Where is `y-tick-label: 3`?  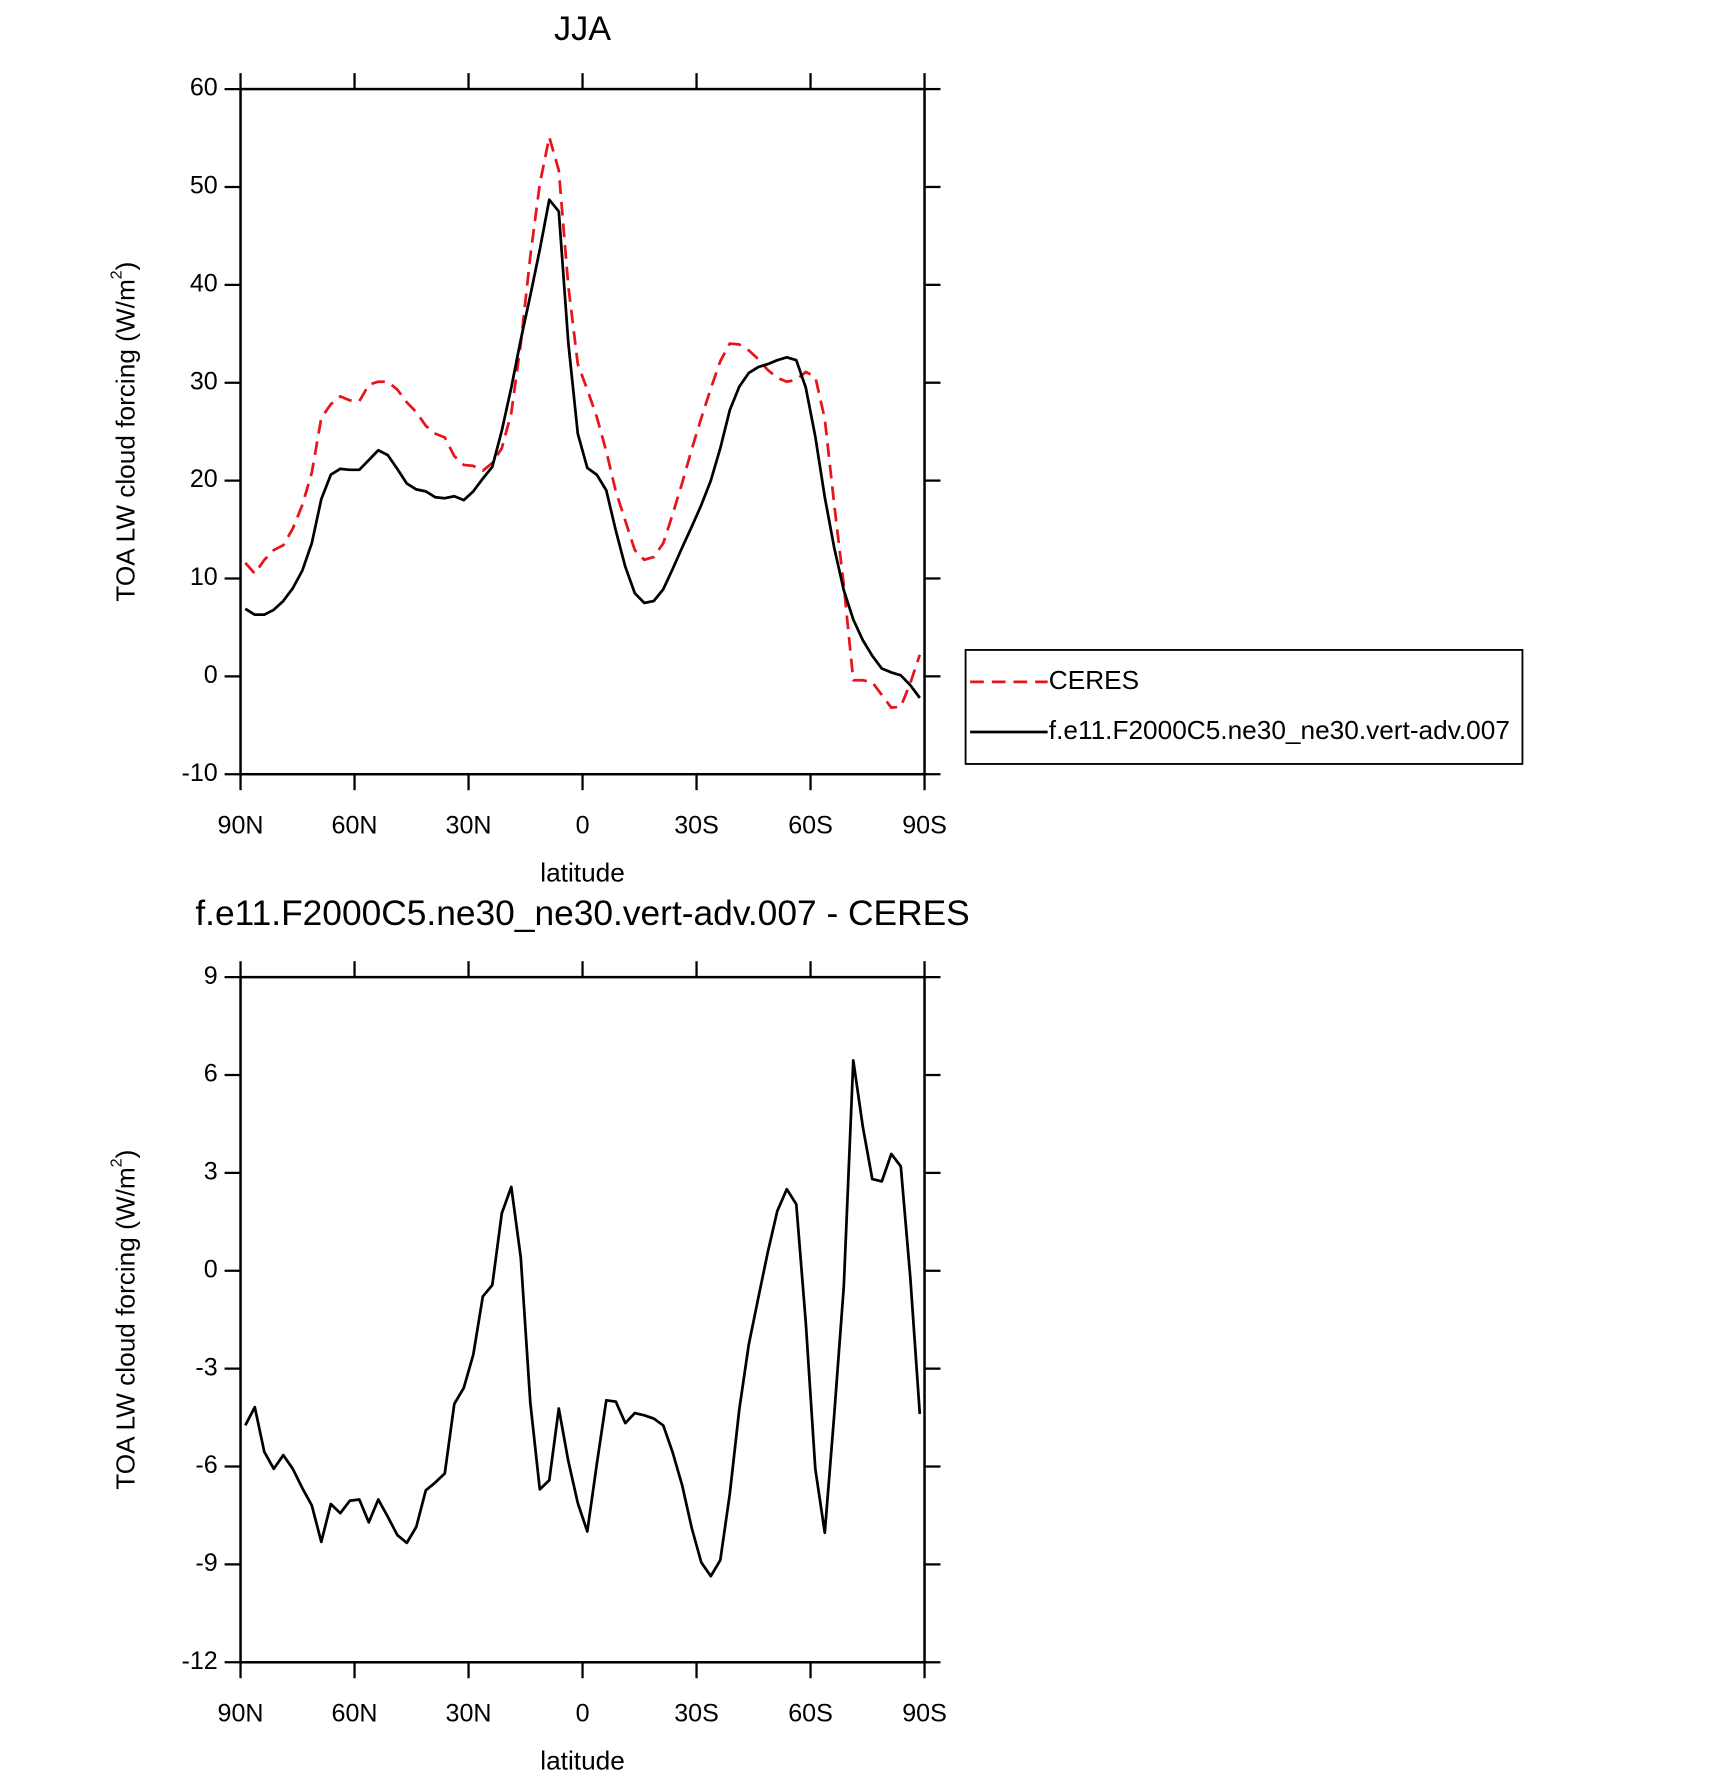
y-tick-label: 3 is located at coordinates (211, 1172).